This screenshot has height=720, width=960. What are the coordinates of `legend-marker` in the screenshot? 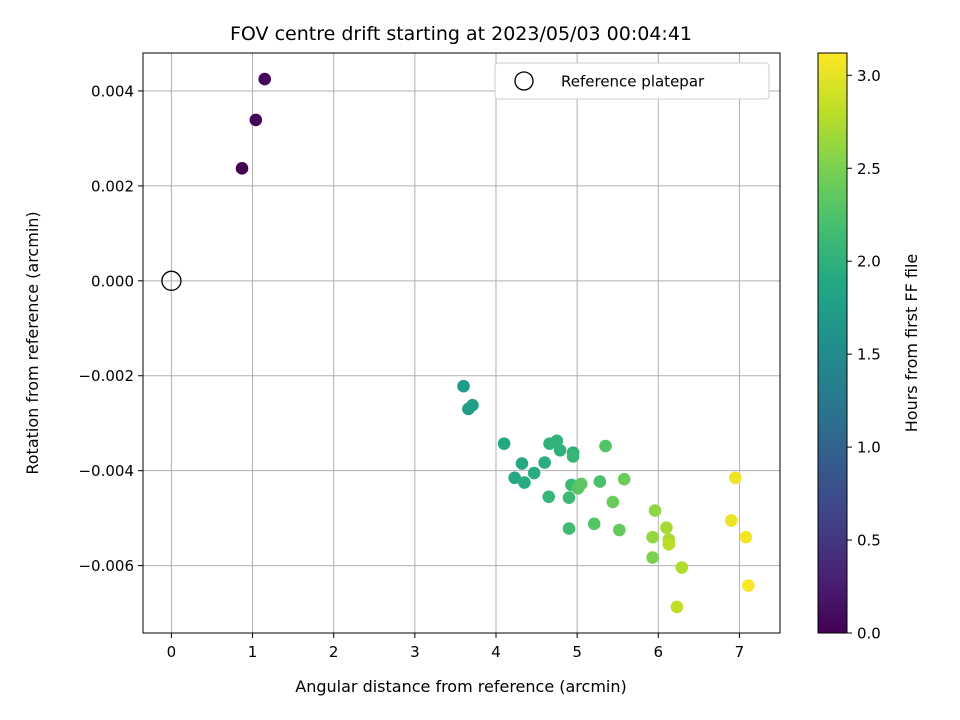 It's located at (524, 81).